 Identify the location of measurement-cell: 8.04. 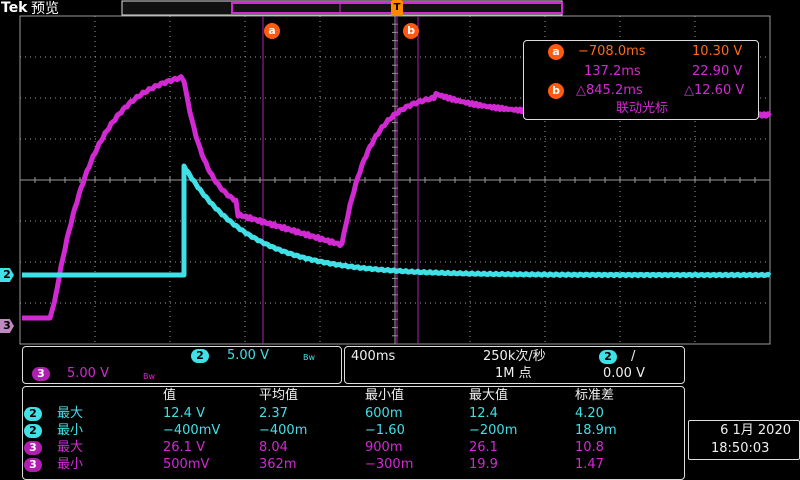
(273, 447).